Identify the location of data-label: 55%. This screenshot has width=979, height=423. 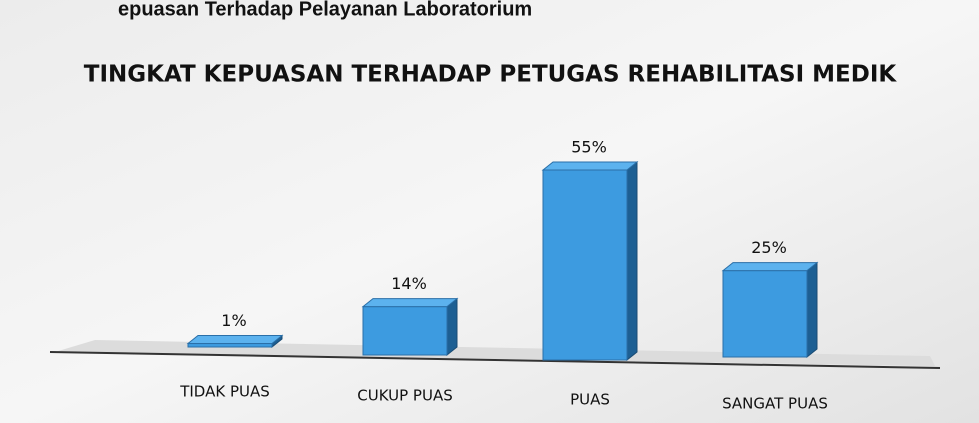
(589, 147).